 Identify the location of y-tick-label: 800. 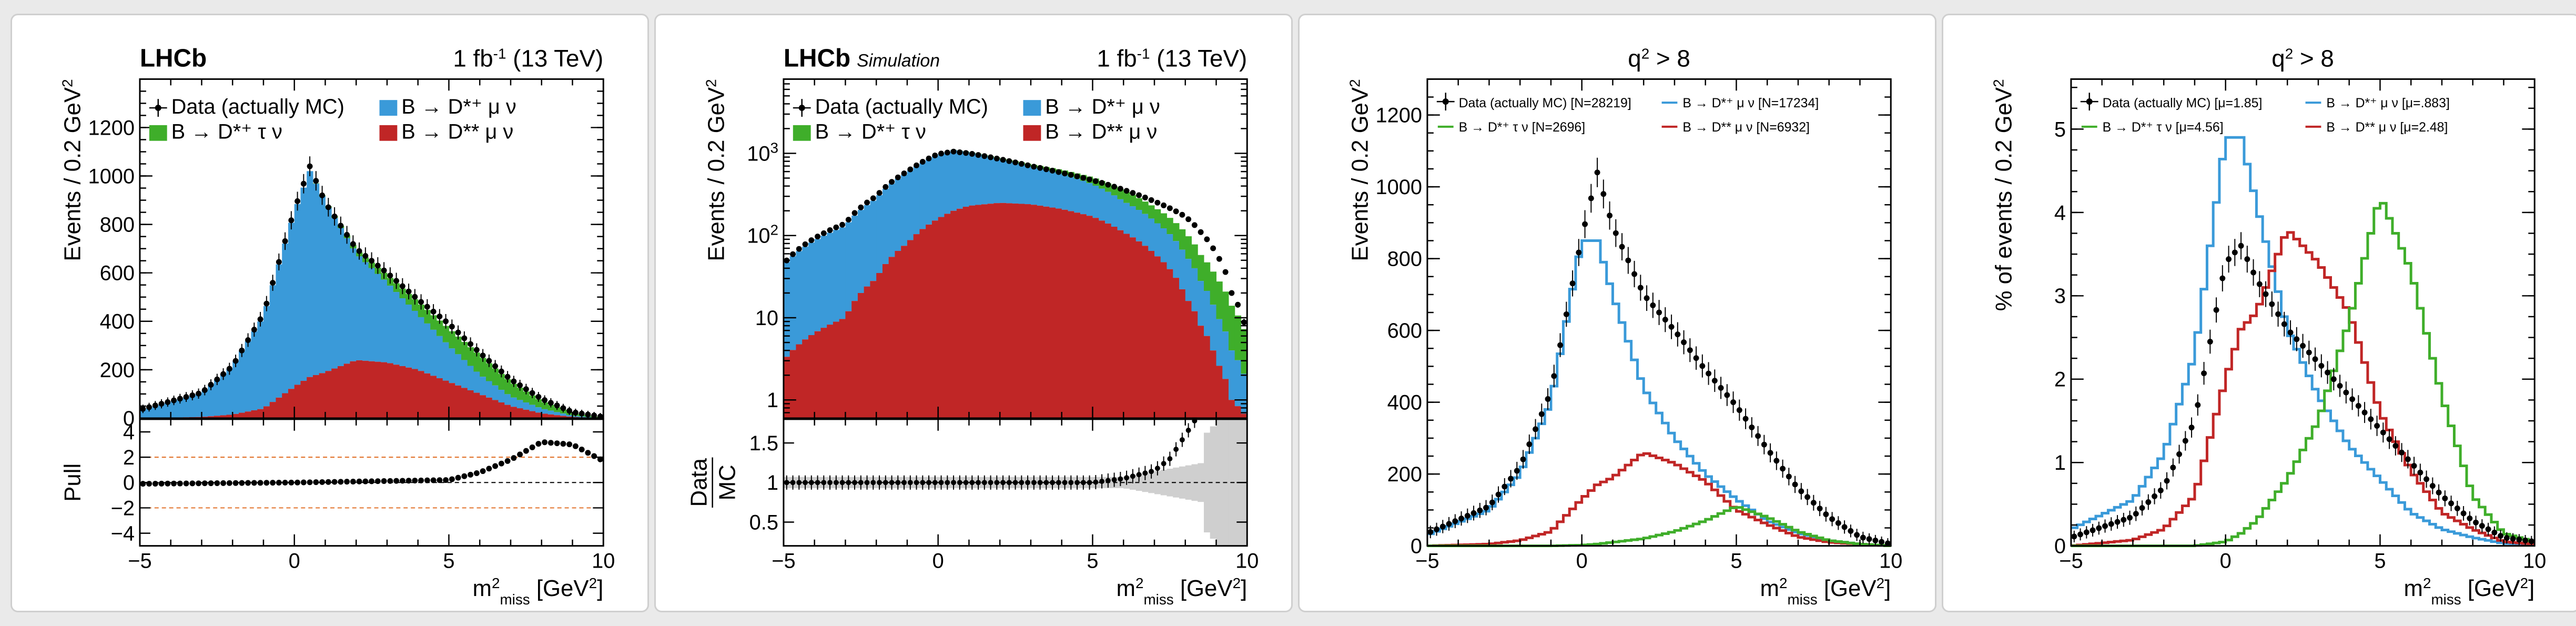
(1404, 259).